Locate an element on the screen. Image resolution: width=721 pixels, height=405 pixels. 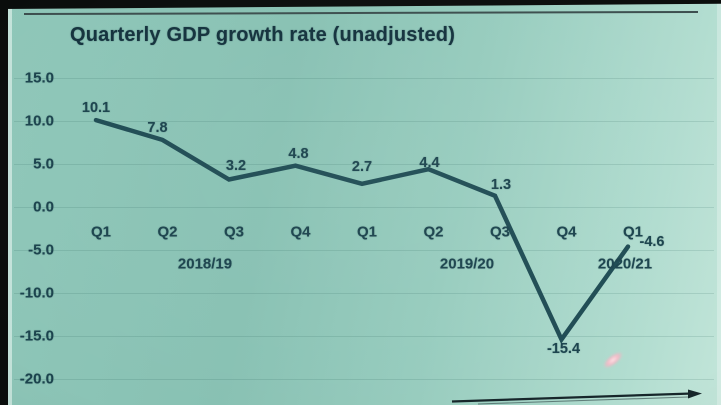
data-point-label: 3.2 is located at coordinates (236, 166).